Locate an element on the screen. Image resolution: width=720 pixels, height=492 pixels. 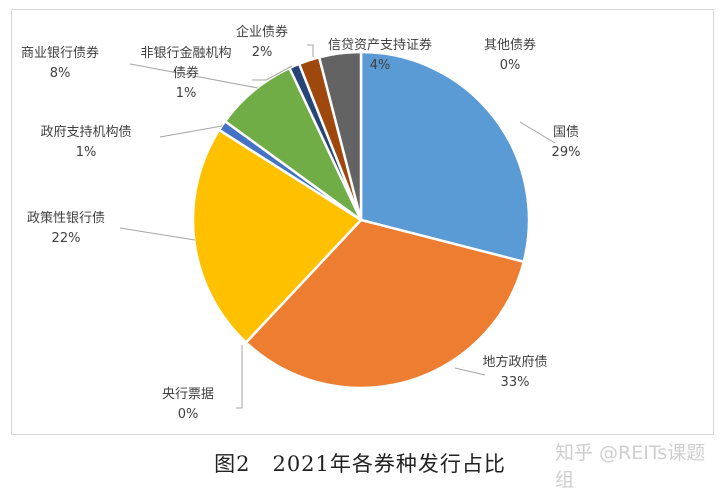
slice-value-1: 33% is located at coordinates (515, 382).